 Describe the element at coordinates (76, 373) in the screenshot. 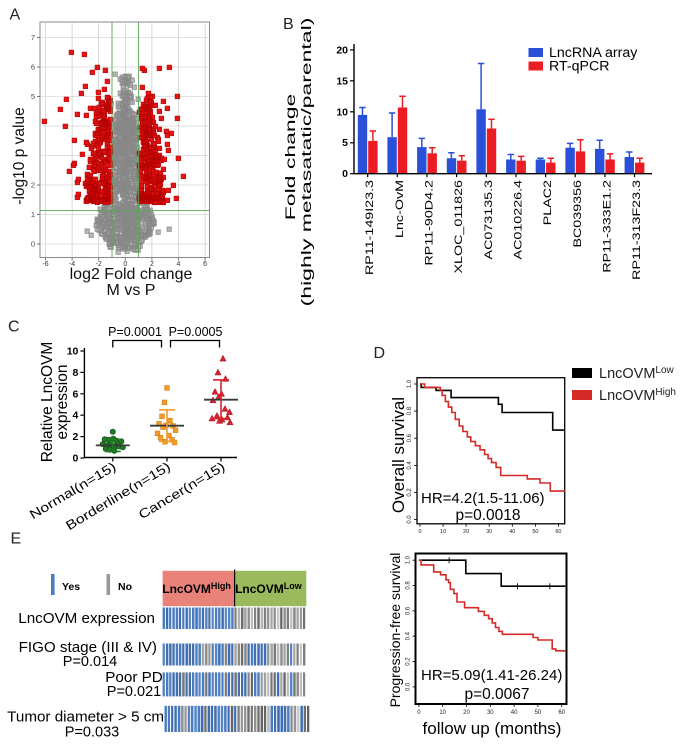

I see `svg-text: 8` at that location.